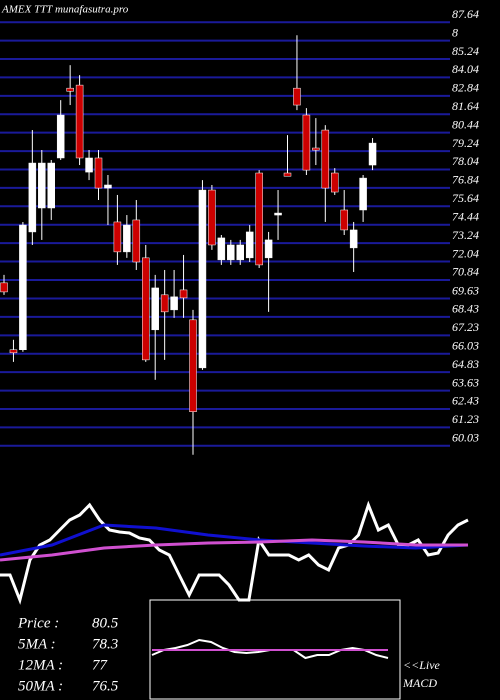  Describe the element at coordinates (100, 665) in the screenshot. I see `info-value: 77` at that location.